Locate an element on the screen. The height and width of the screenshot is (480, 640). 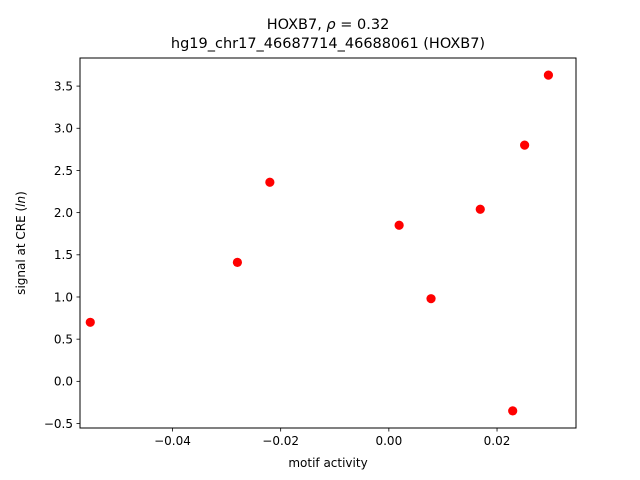
y-tick-label: 3.5 is located at coordinates (63, 86).